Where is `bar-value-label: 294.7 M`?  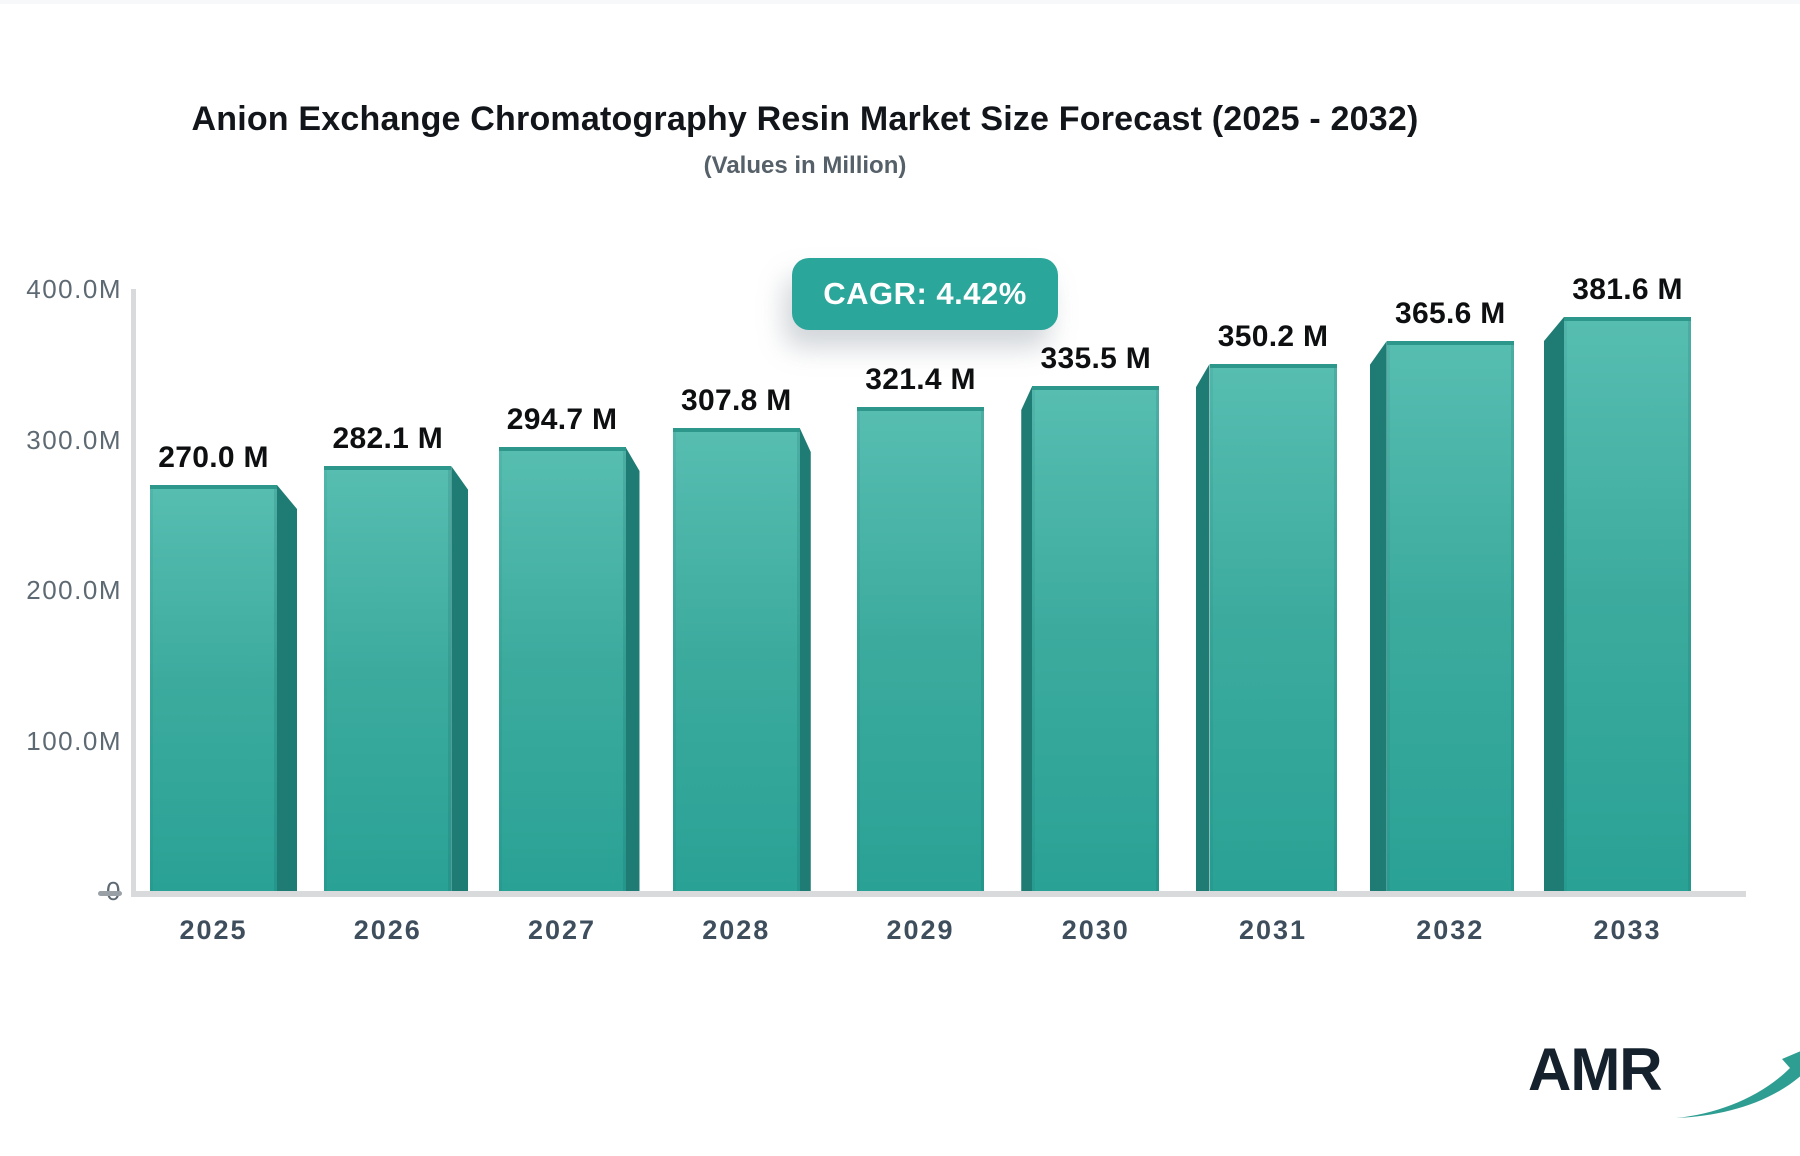 bar-value-label: 294.7 M is located at coordinates (562, 419).